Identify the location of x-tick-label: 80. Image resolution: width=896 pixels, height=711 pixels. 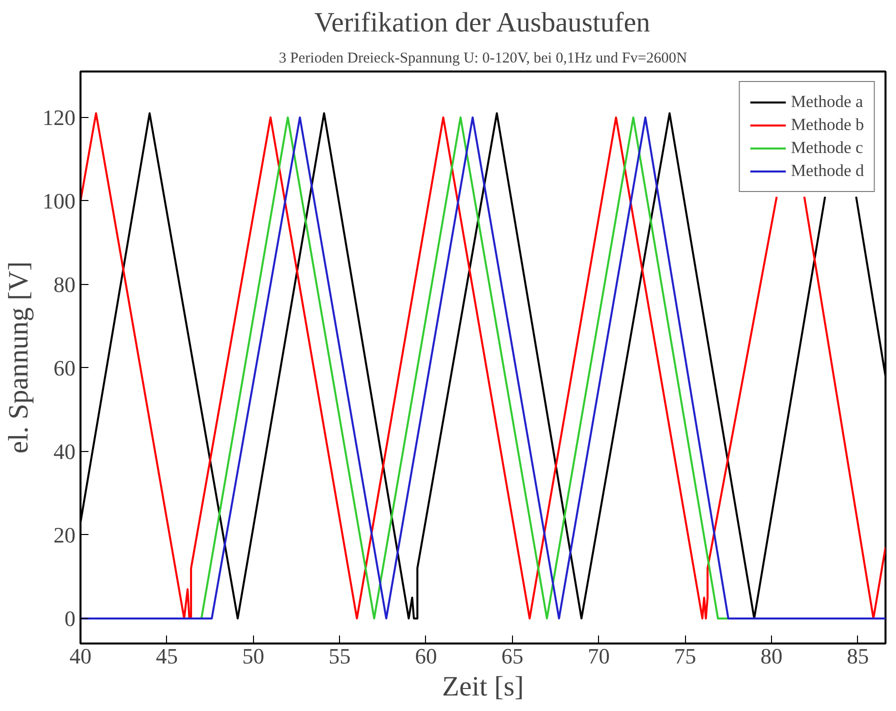
(771, 656).